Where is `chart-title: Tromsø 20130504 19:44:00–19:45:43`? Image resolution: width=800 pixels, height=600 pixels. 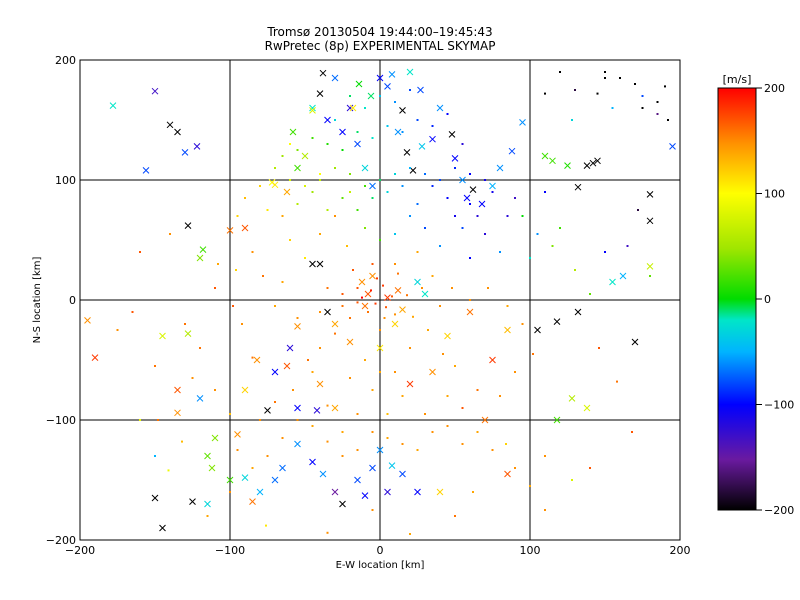
chart-title: Tromsø 20130504 19:44:00–19:45:43 is located at coordinates (379, 32).